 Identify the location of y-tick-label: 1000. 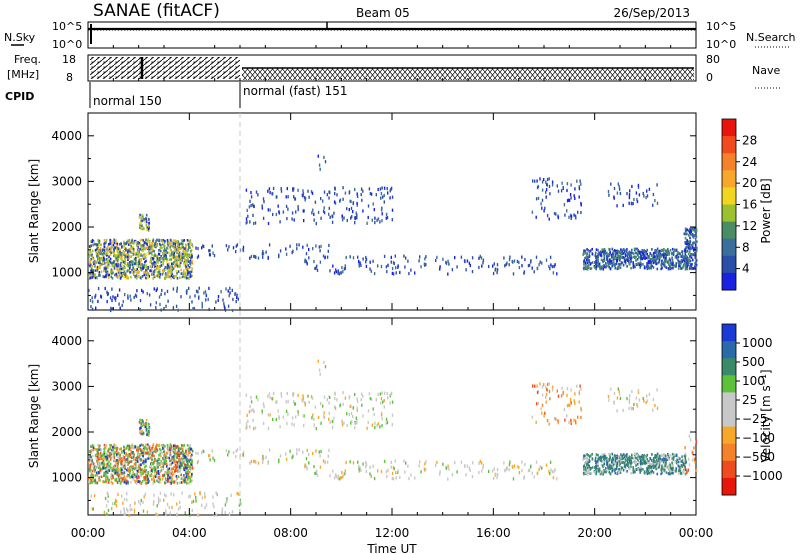
(66, 273).